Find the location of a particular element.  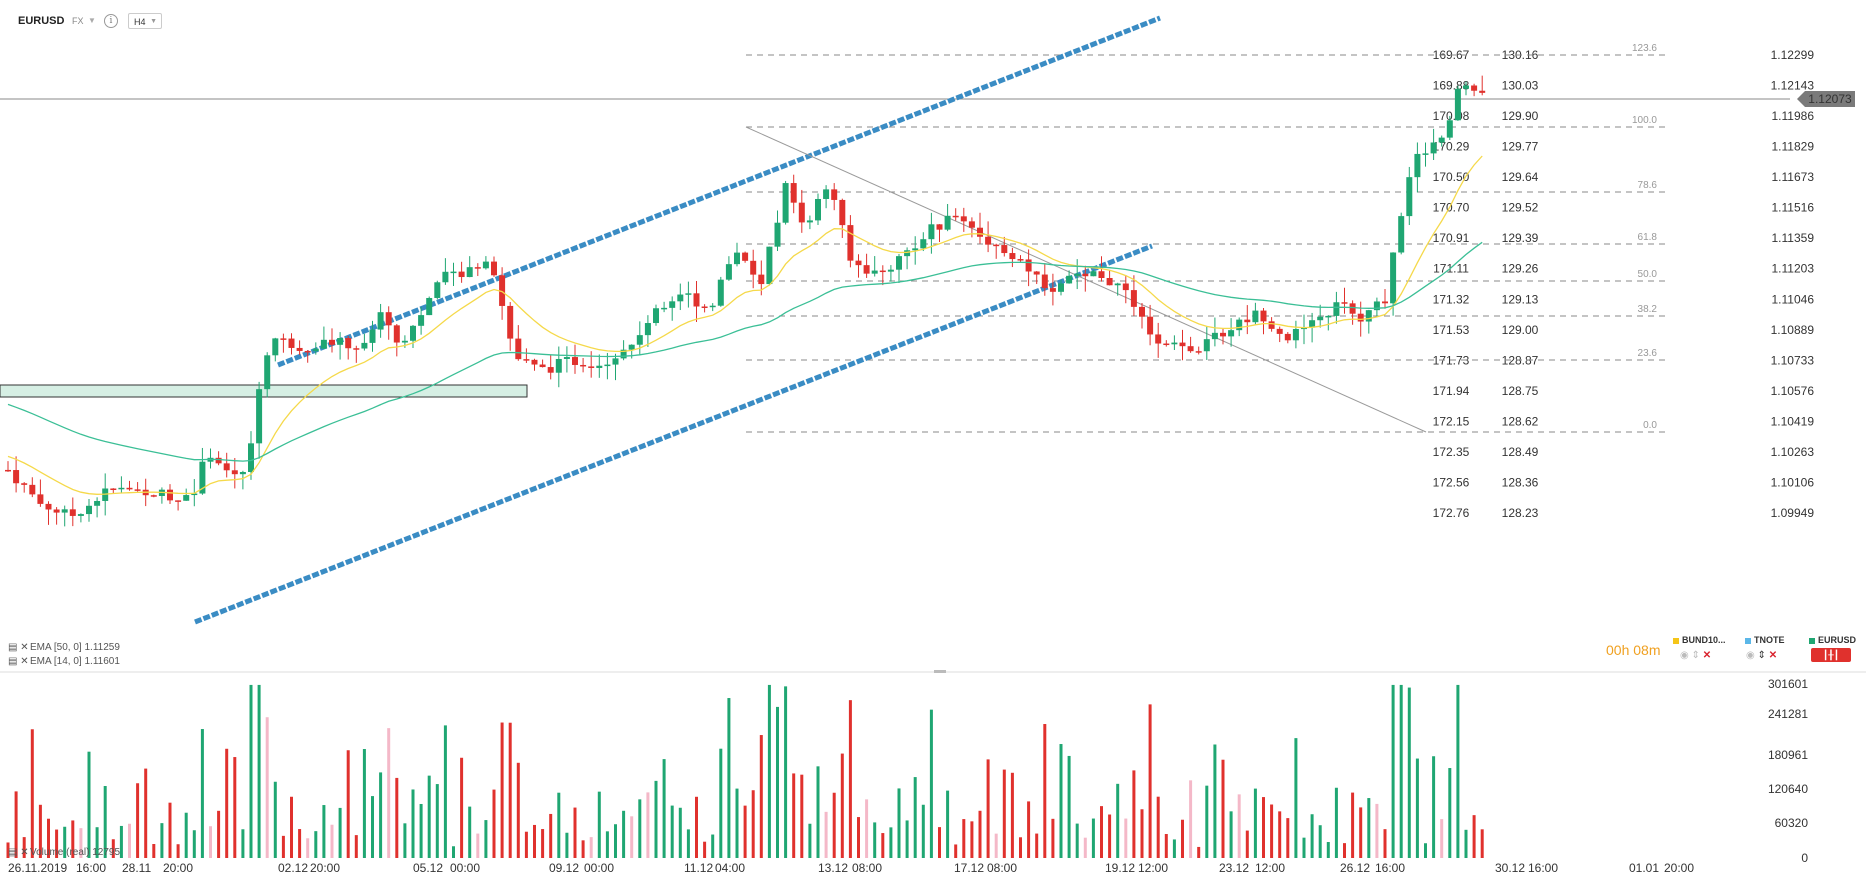

fib-level-label: 50.0 is located at coordinates (1648, 274).